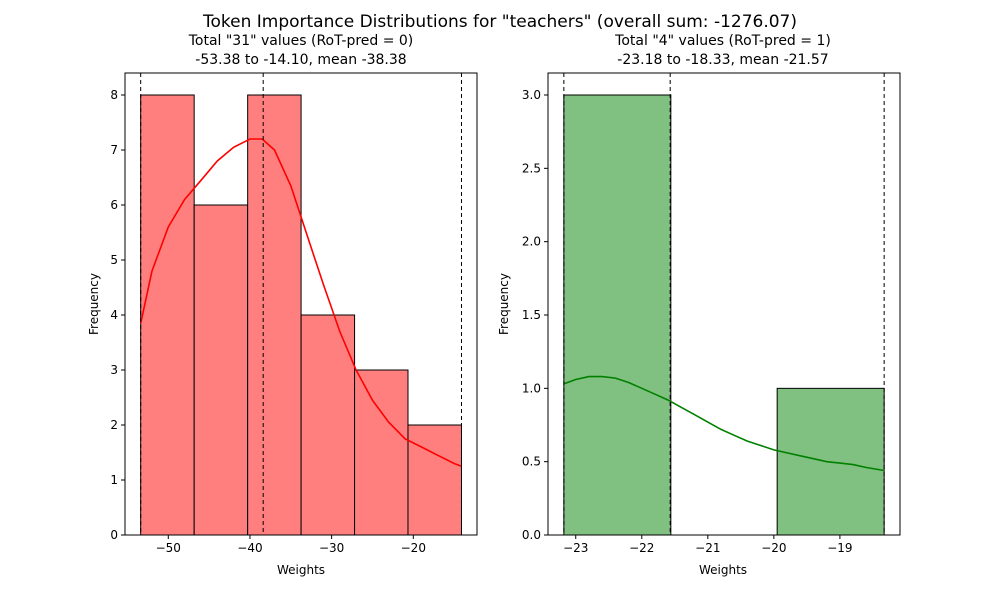 The image size is (1000, 600). What do you see at coordinates (722, 60) in the screenshot?
I see `right-panel-title-line2: -23.18 to -18.33, mean -21.57` at bounding box center [722, 60].